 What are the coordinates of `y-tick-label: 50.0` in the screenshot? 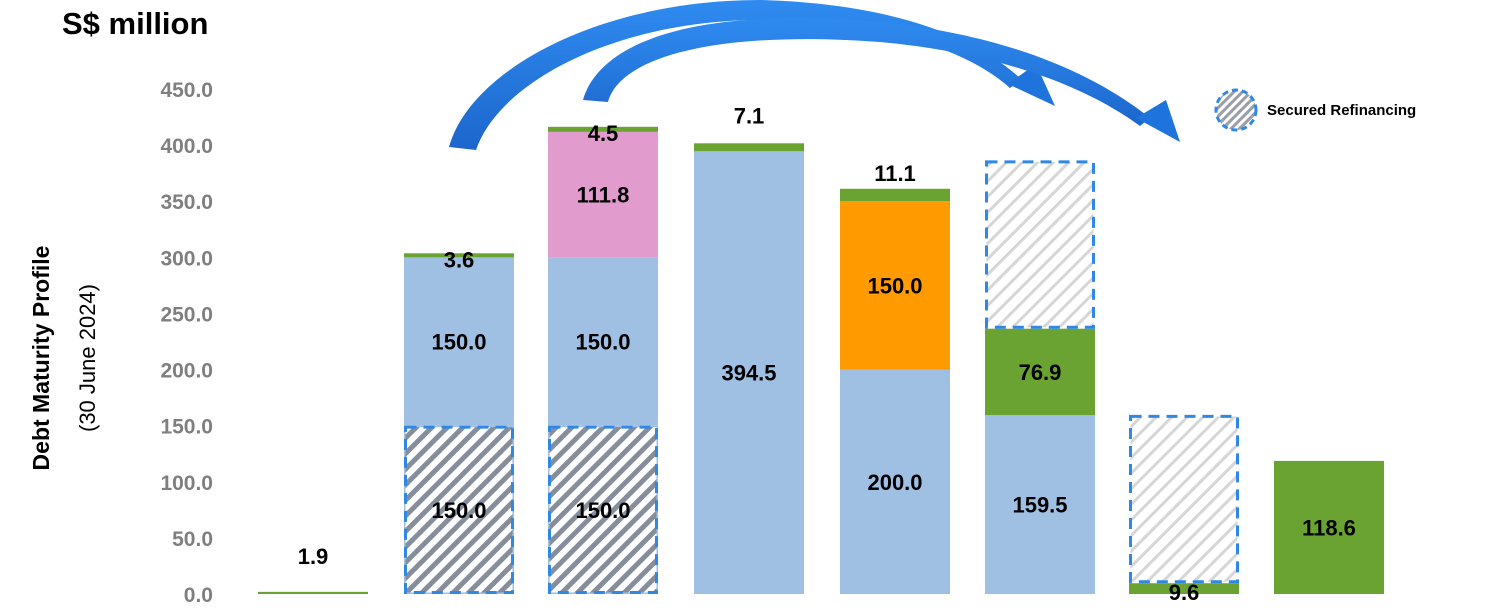 It's located at (192, 539).